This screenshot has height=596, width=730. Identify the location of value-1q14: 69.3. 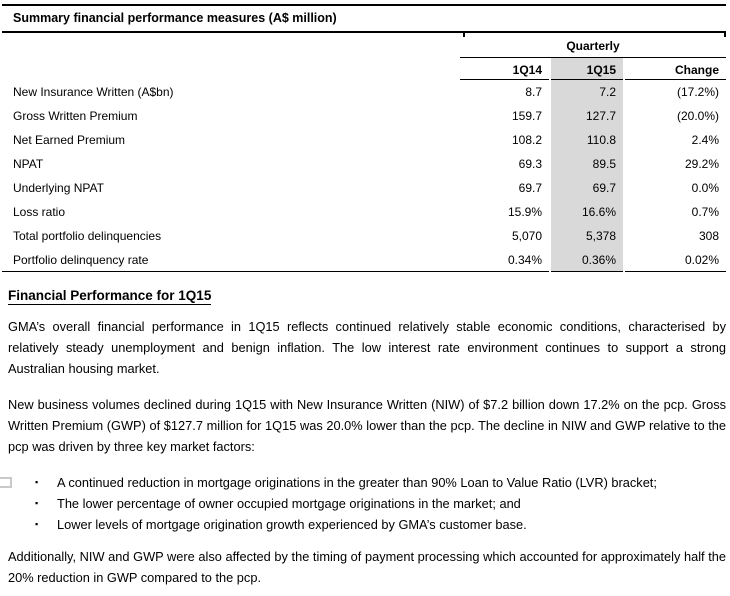
(530, 164).